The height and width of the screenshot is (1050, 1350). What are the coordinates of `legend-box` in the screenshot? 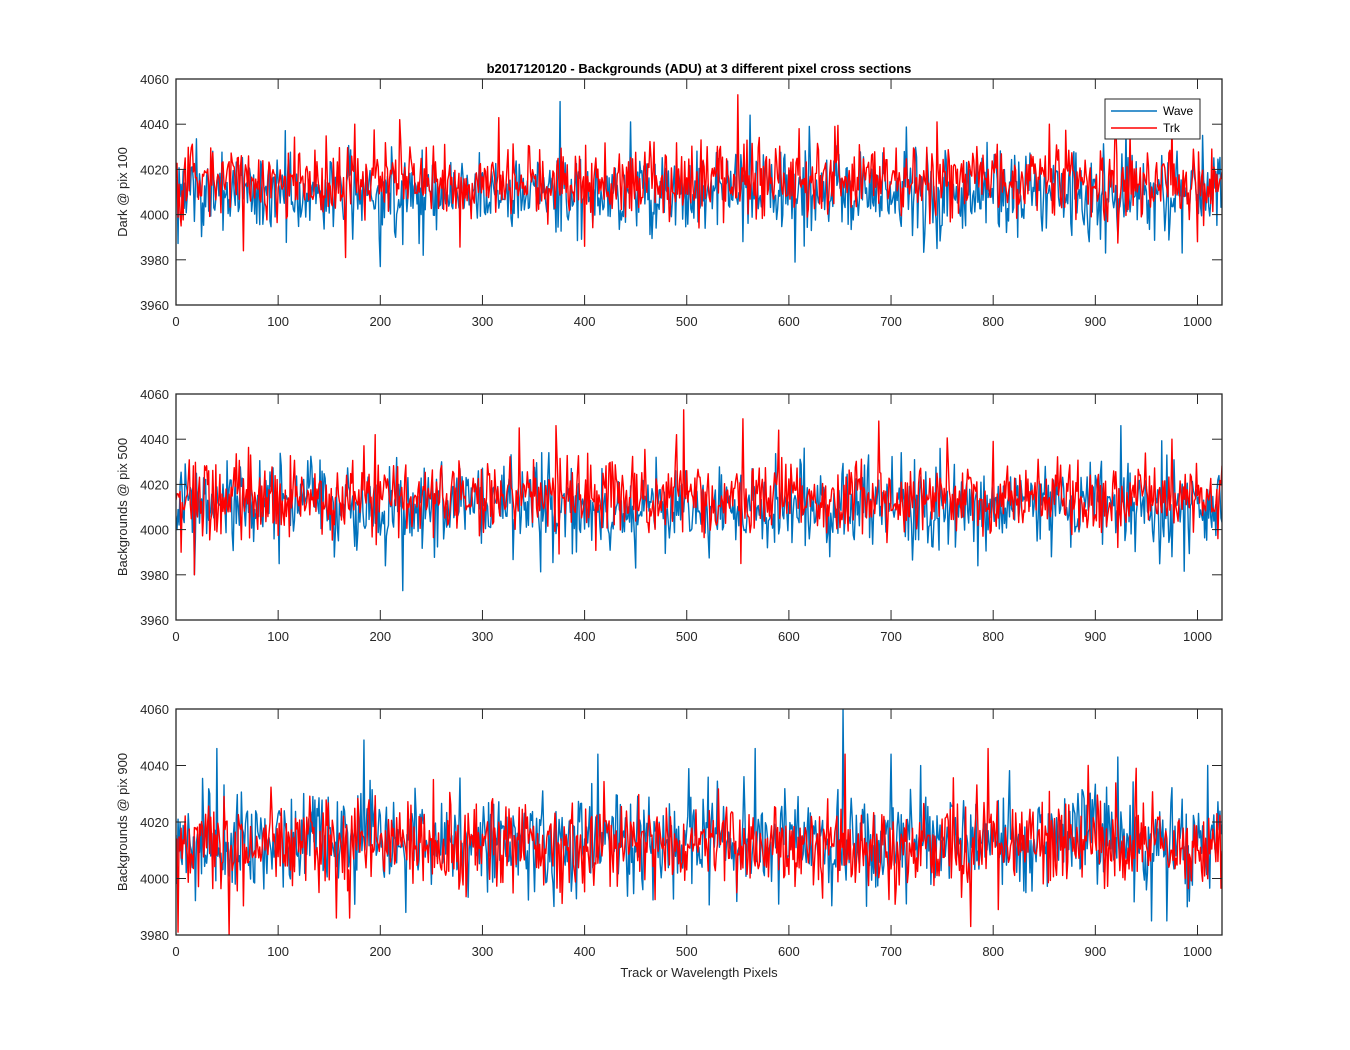 It's located at (1152, 119).